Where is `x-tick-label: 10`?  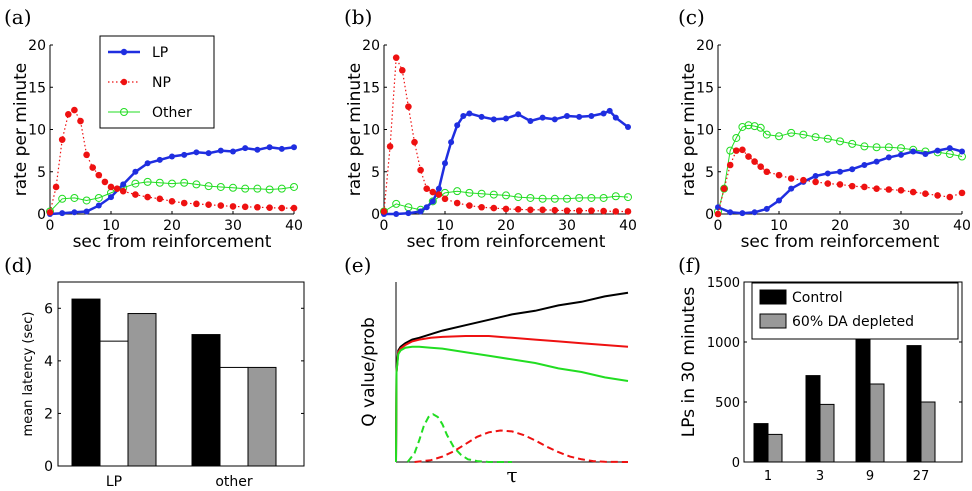 x-tick-label: 10 is located at coordinates (779, 226).